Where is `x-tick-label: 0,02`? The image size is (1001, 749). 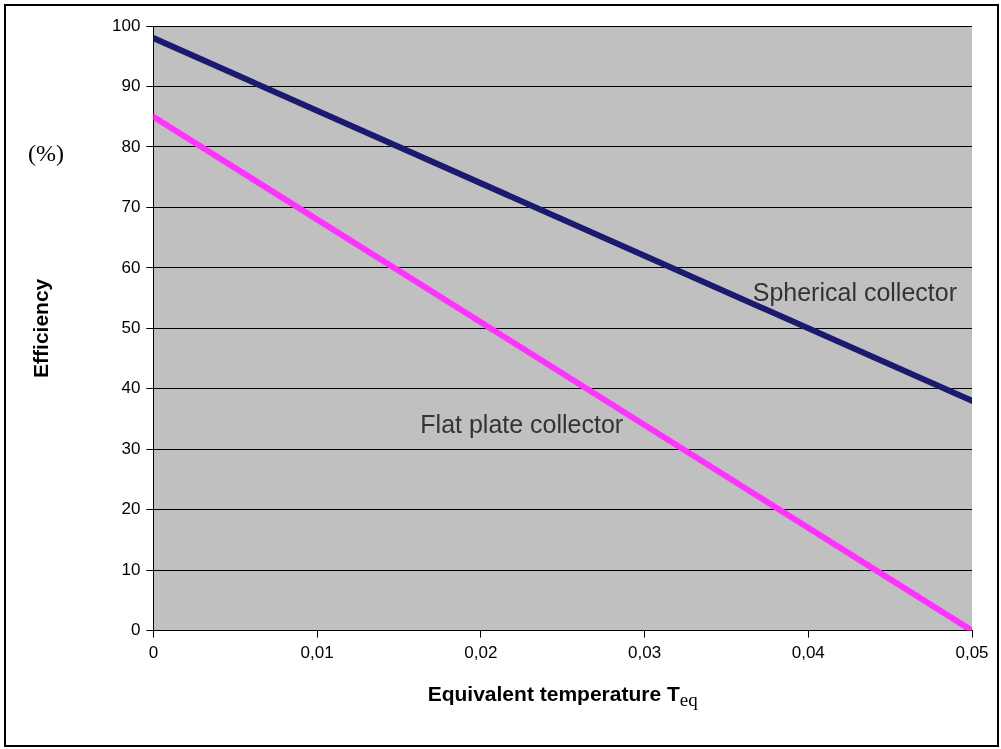 x-tick-label: 0,02 is located at coordinates (481, 653).